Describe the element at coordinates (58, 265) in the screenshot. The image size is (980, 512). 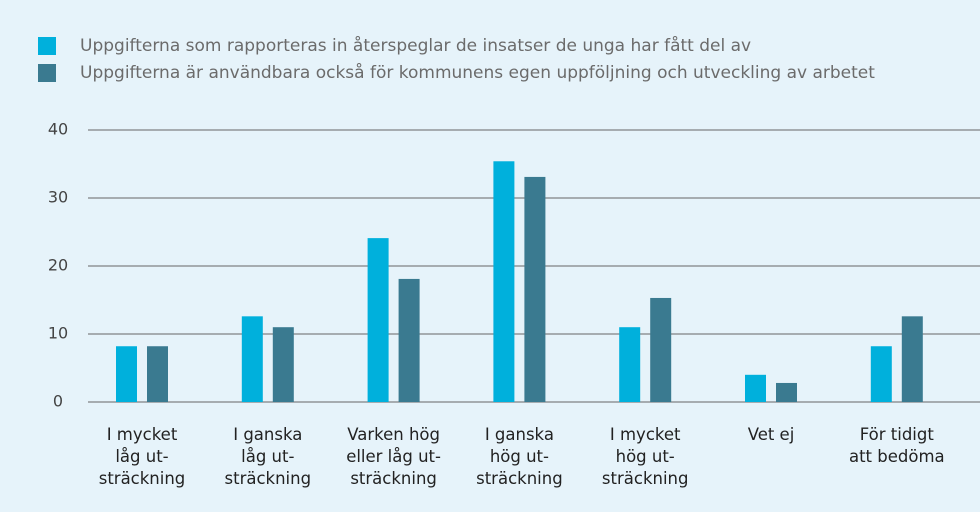
I see `y-tick-label: 20` at that location.